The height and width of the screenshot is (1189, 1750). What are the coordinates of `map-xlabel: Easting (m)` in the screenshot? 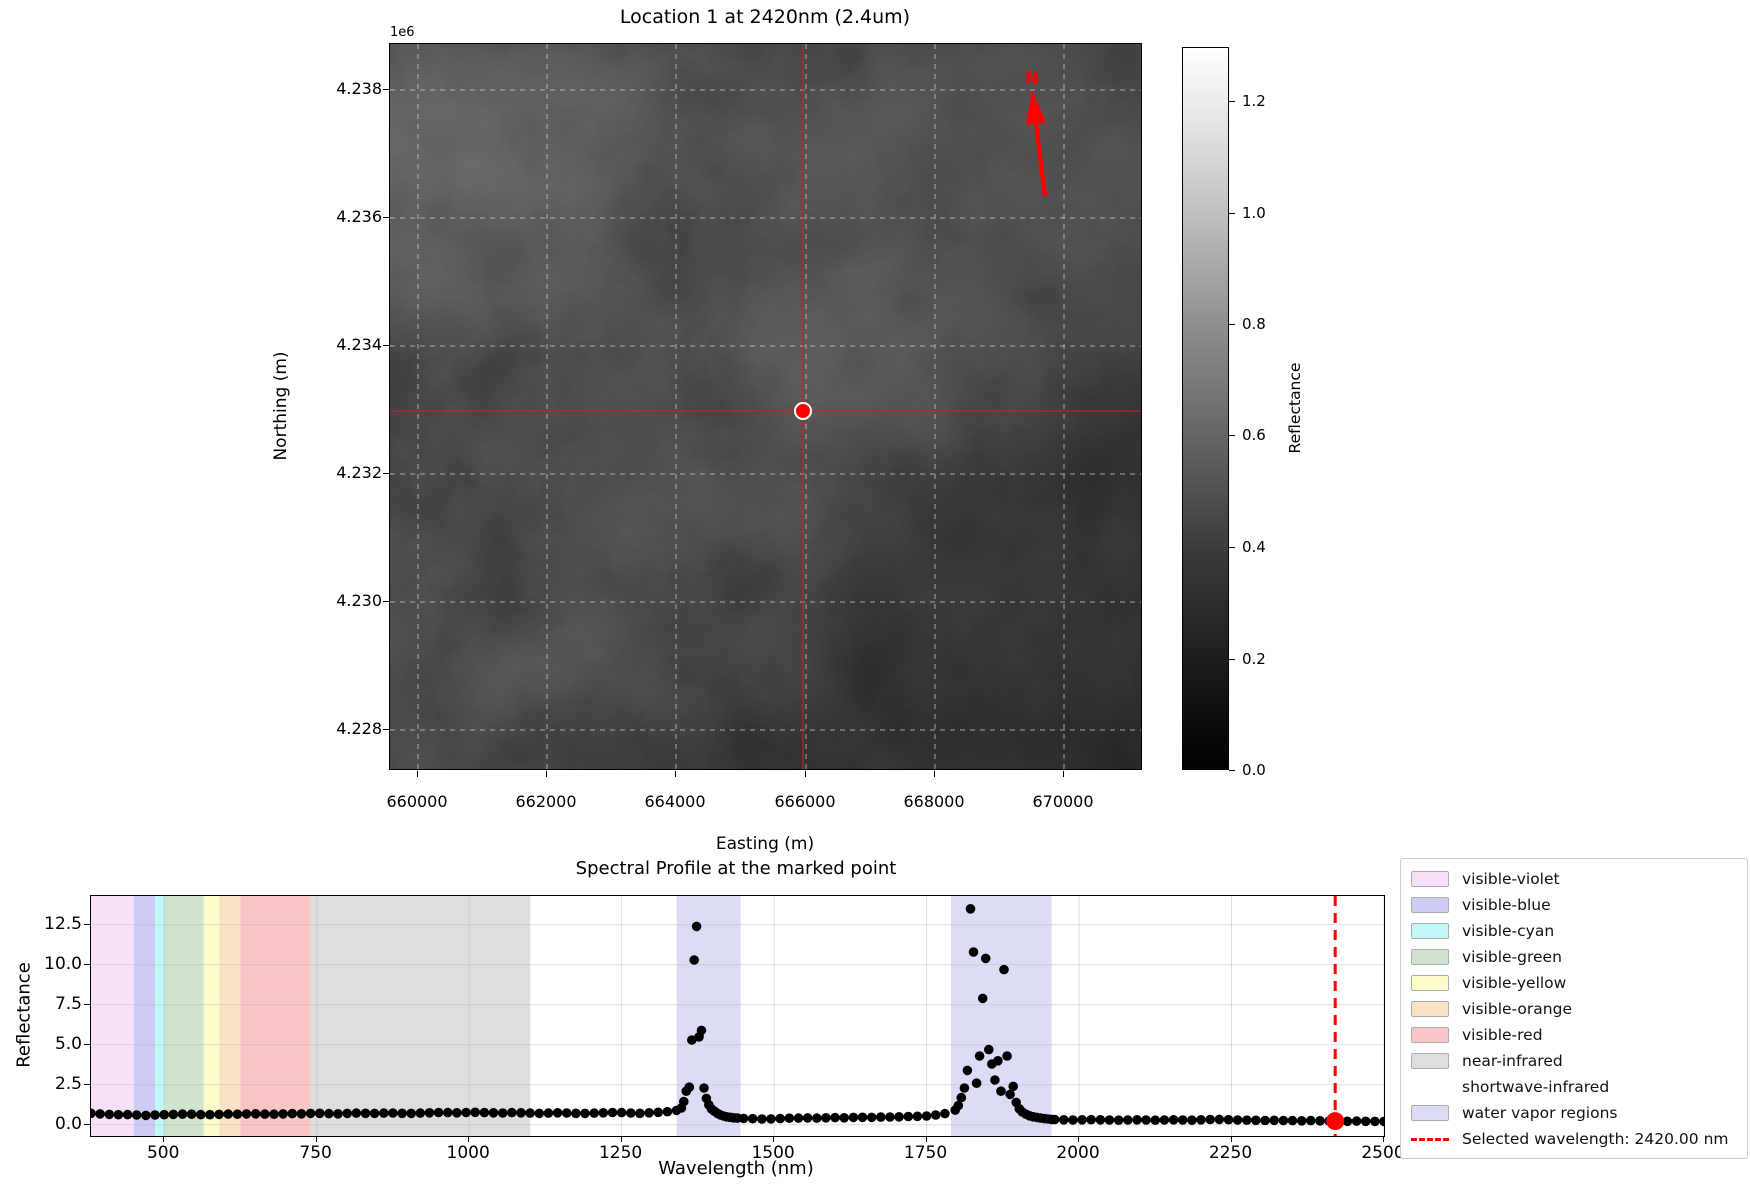 It's located at (765, 844).